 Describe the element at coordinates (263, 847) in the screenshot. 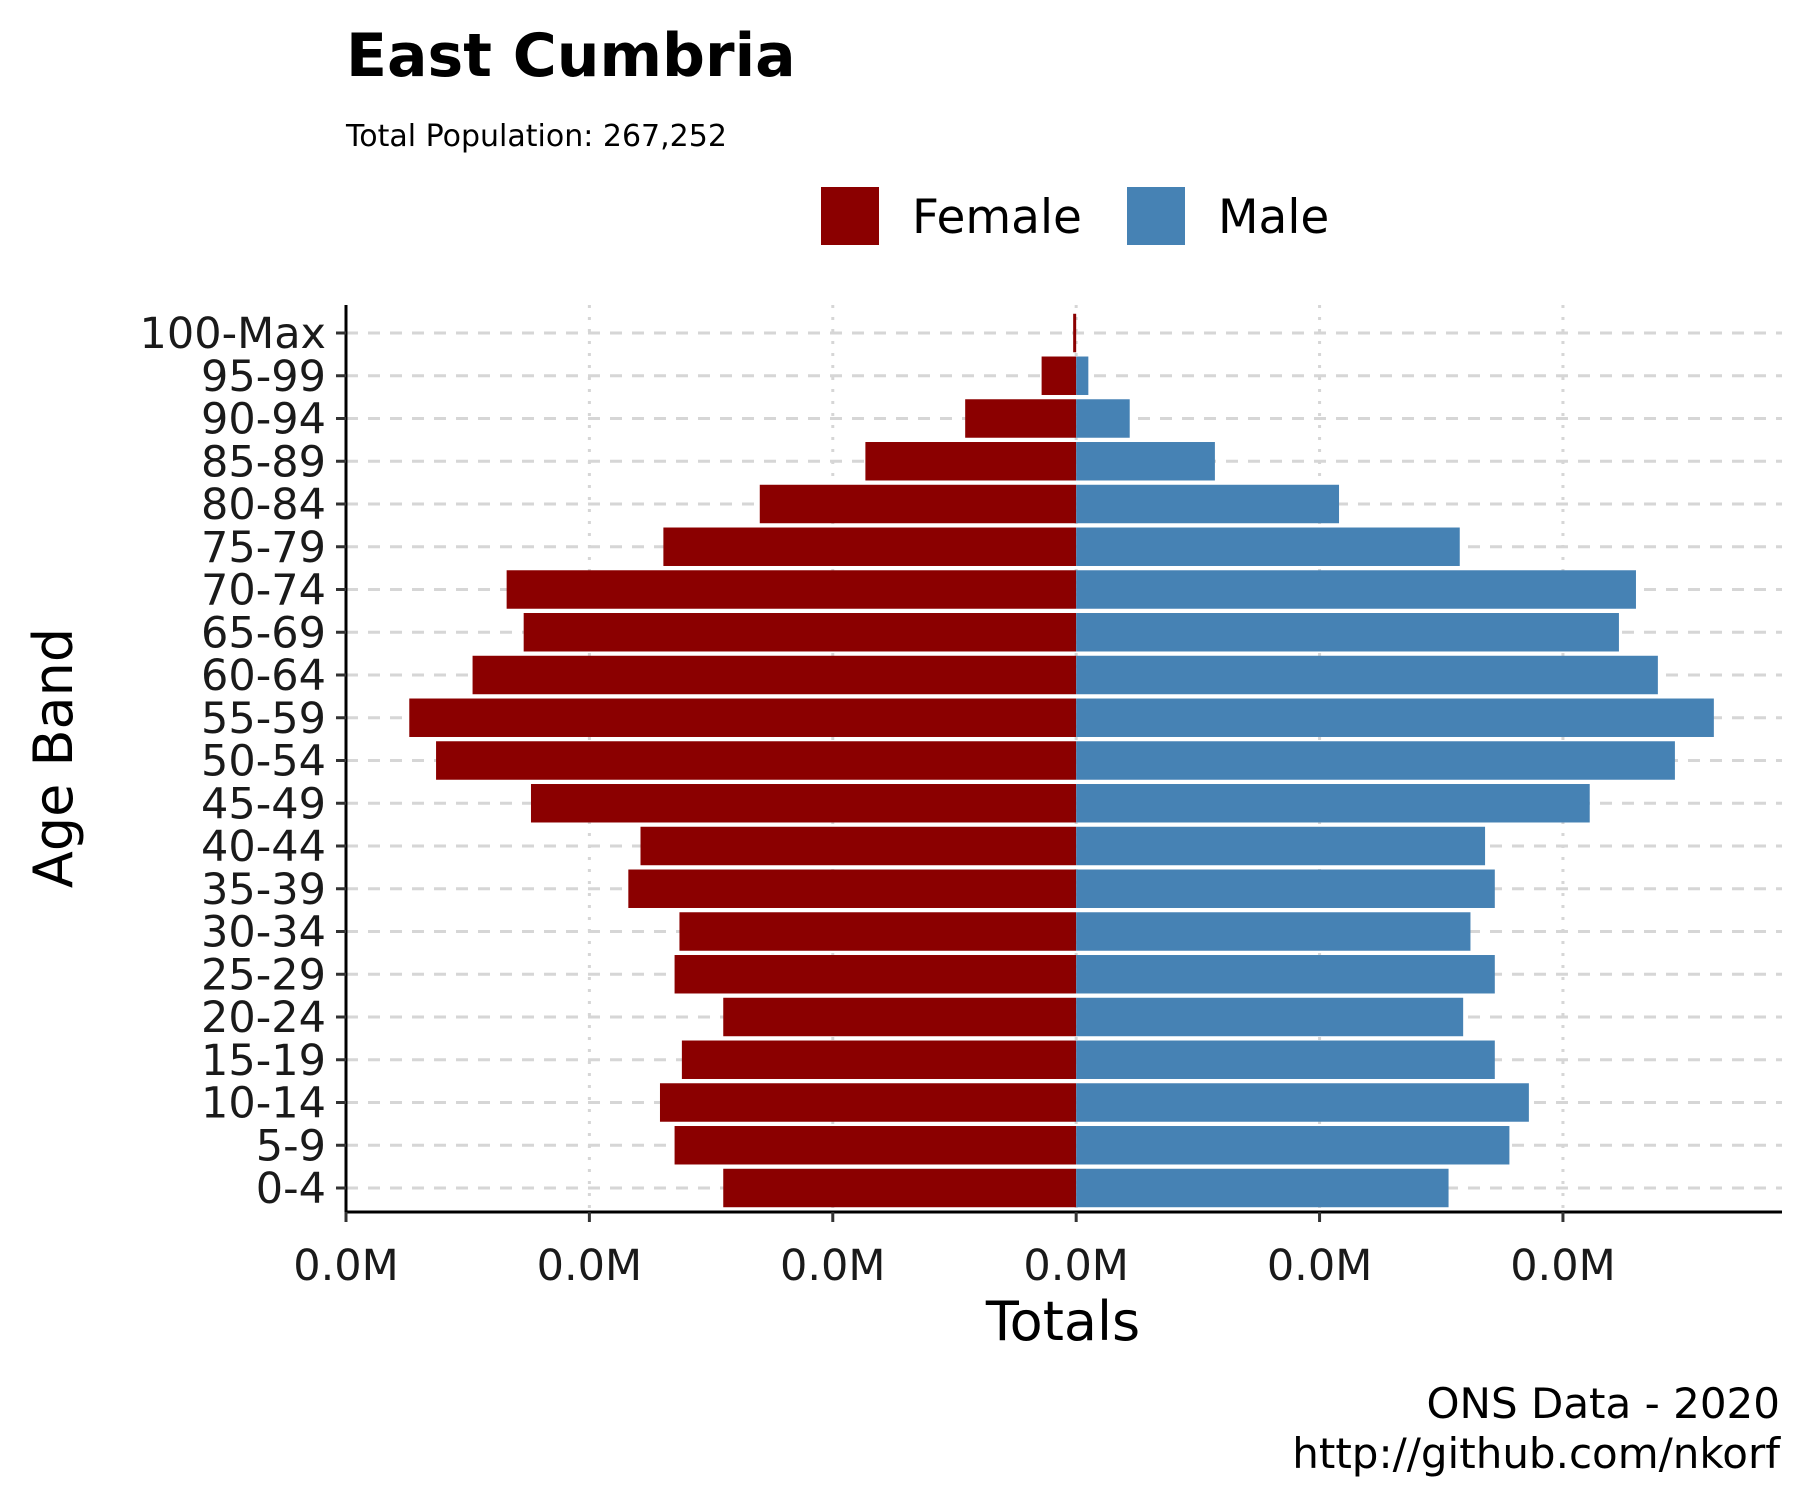

I see `y-tick-label: 40-44` at that location.